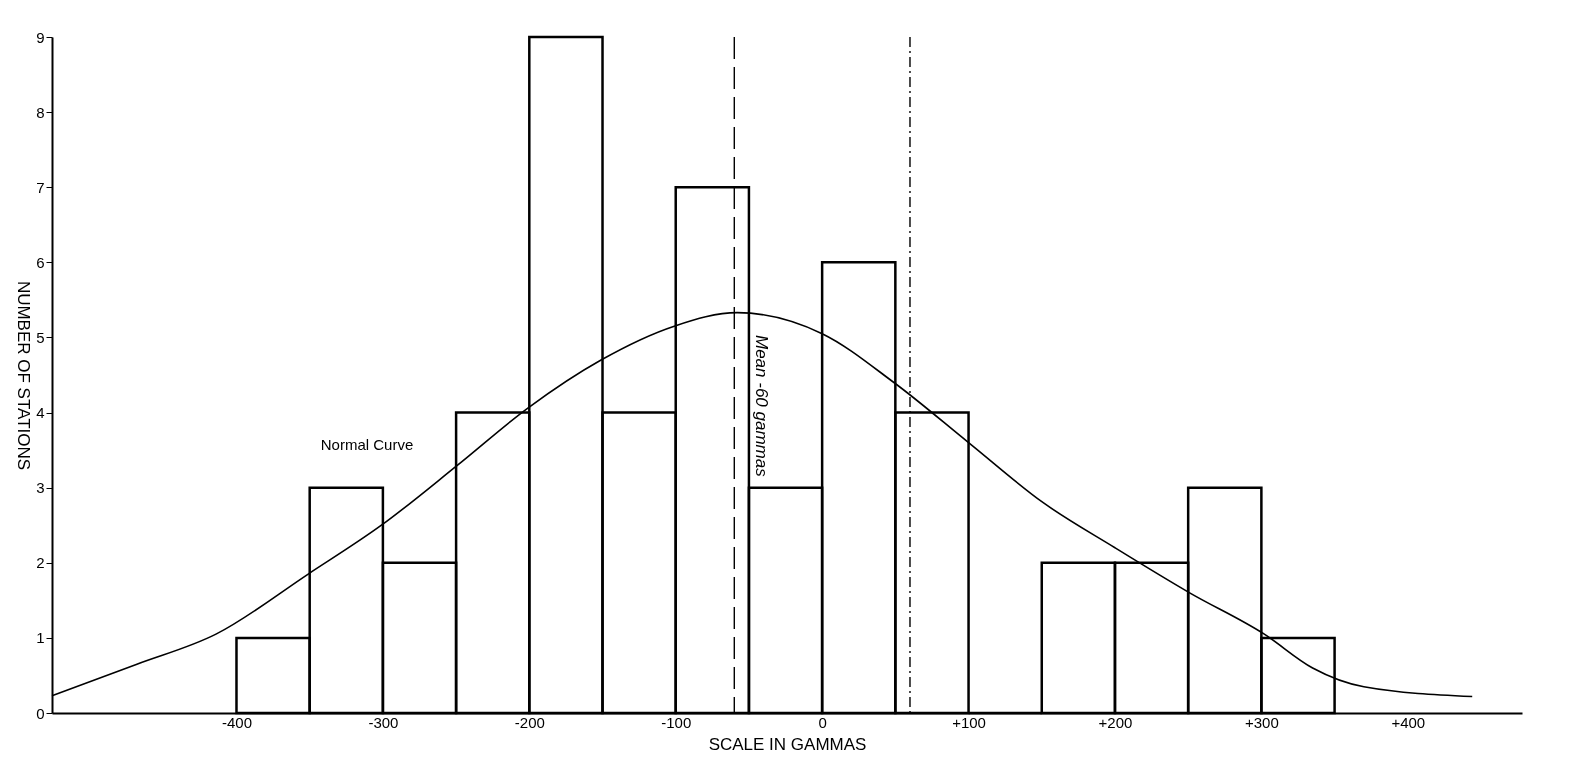 This screenshot has width=1585, height=775. Describe the element at coordinates (40, 413) in the screenshot. I see `y-tick-label: 4` at that location.